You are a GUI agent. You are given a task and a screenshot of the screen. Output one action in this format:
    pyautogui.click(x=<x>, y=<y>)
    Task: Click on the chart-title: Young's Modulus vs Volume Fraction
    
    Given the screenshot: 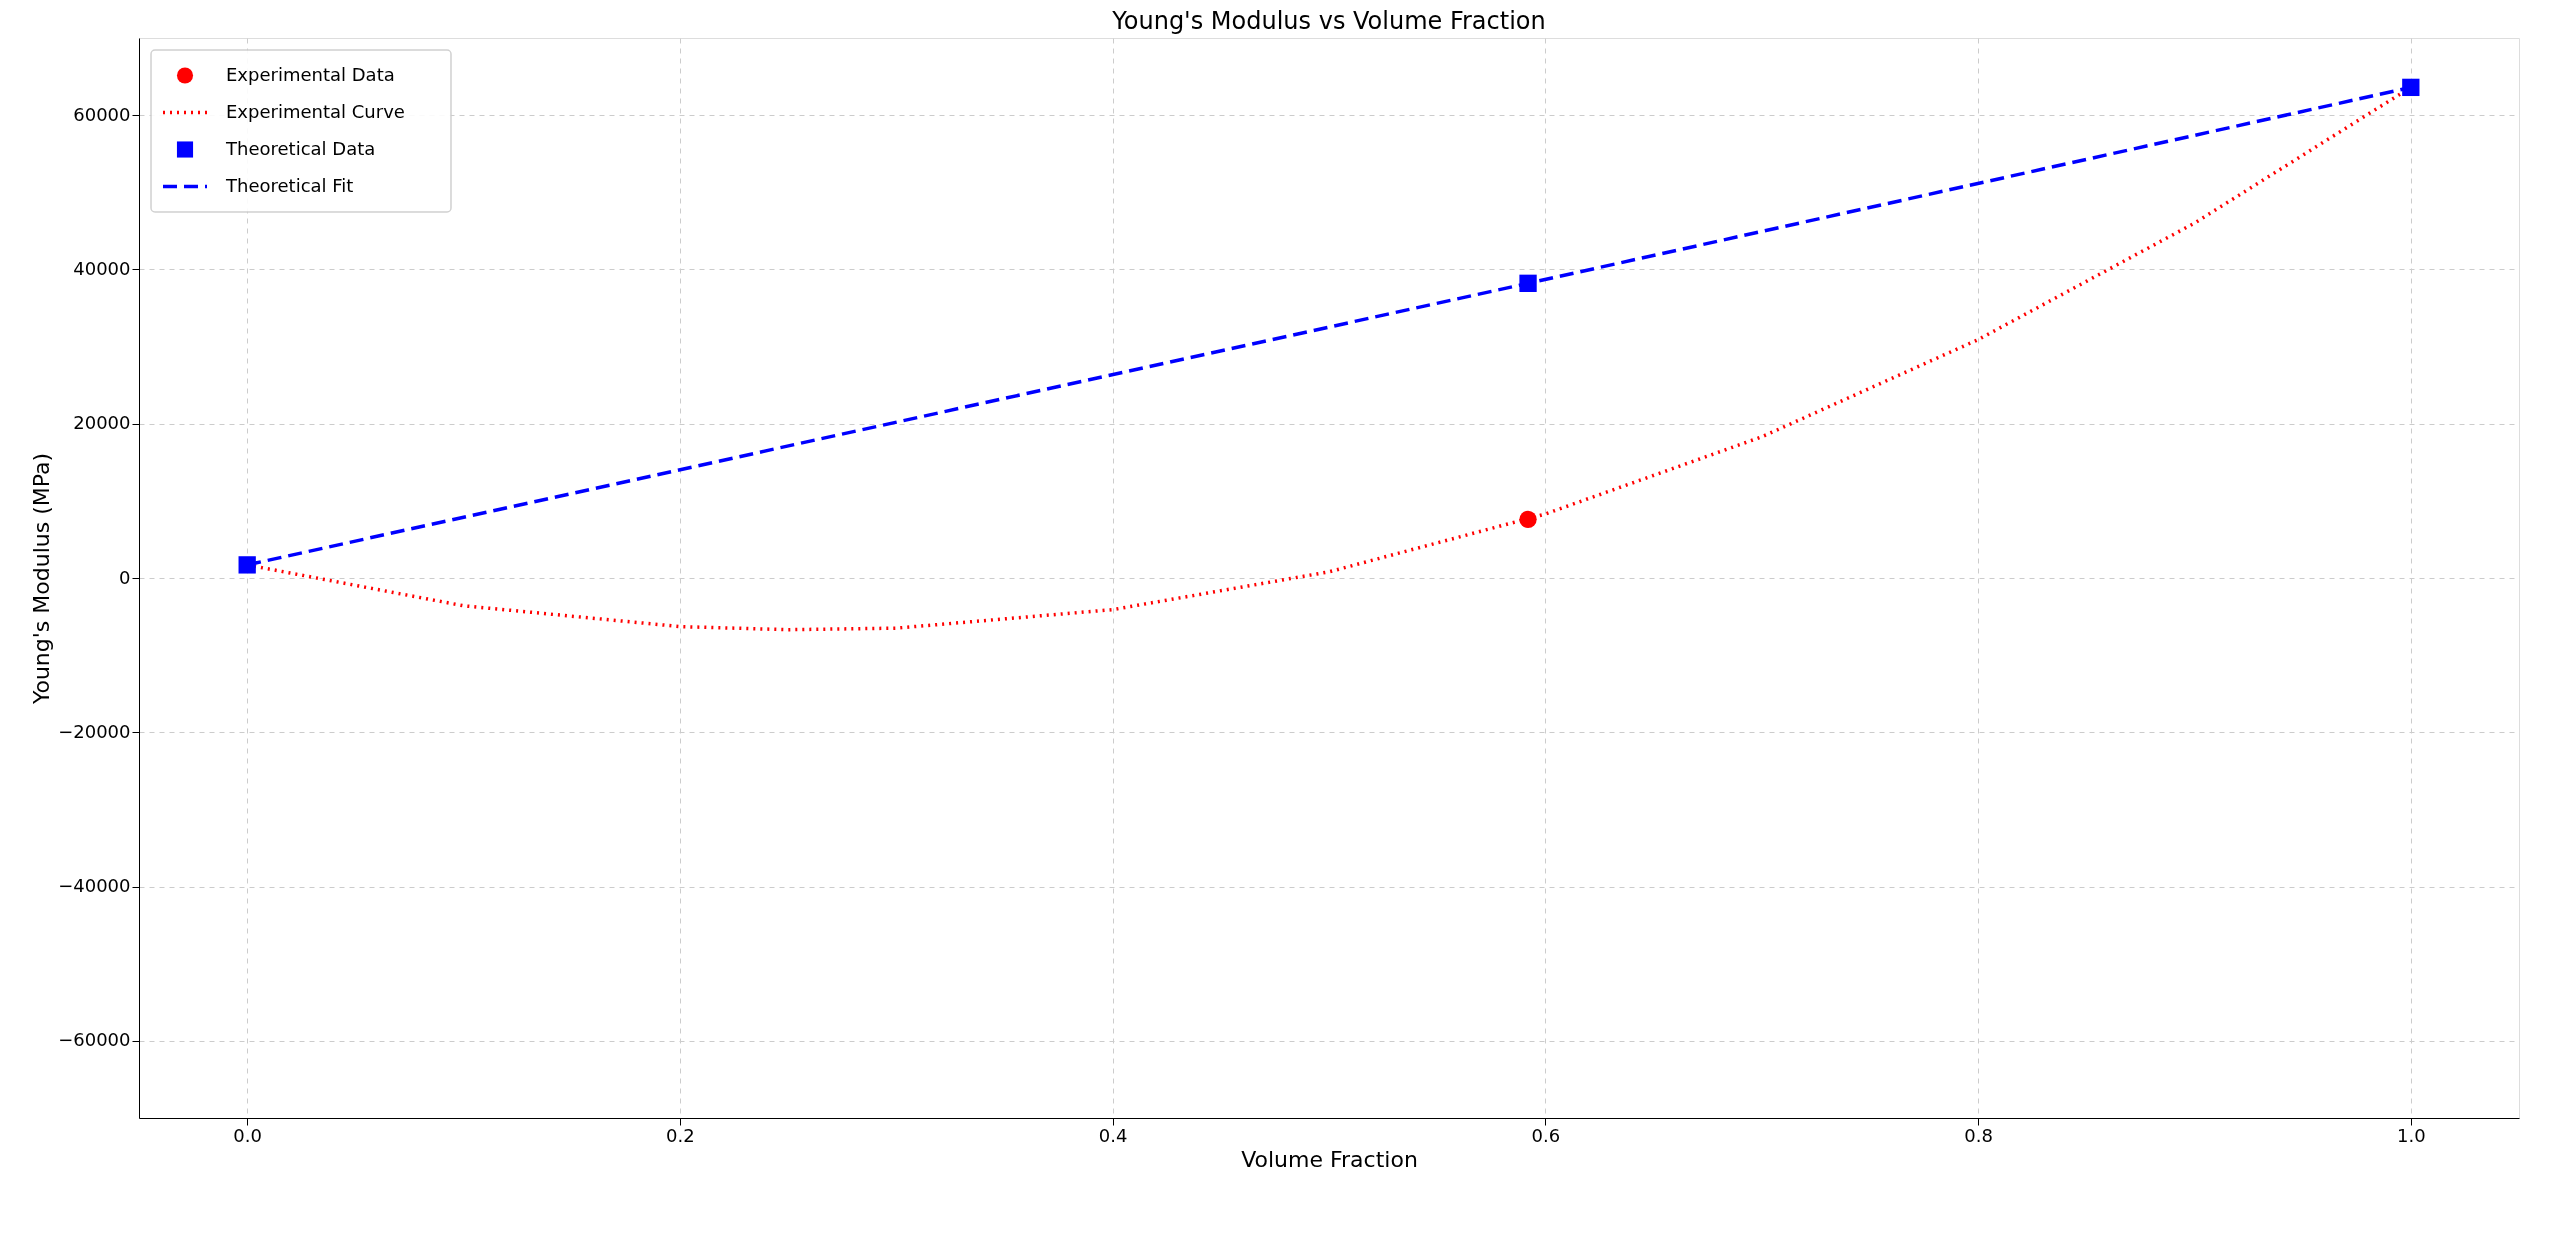 What is the action you would take?
    pyautogui.click(x=1328, y=21)
    